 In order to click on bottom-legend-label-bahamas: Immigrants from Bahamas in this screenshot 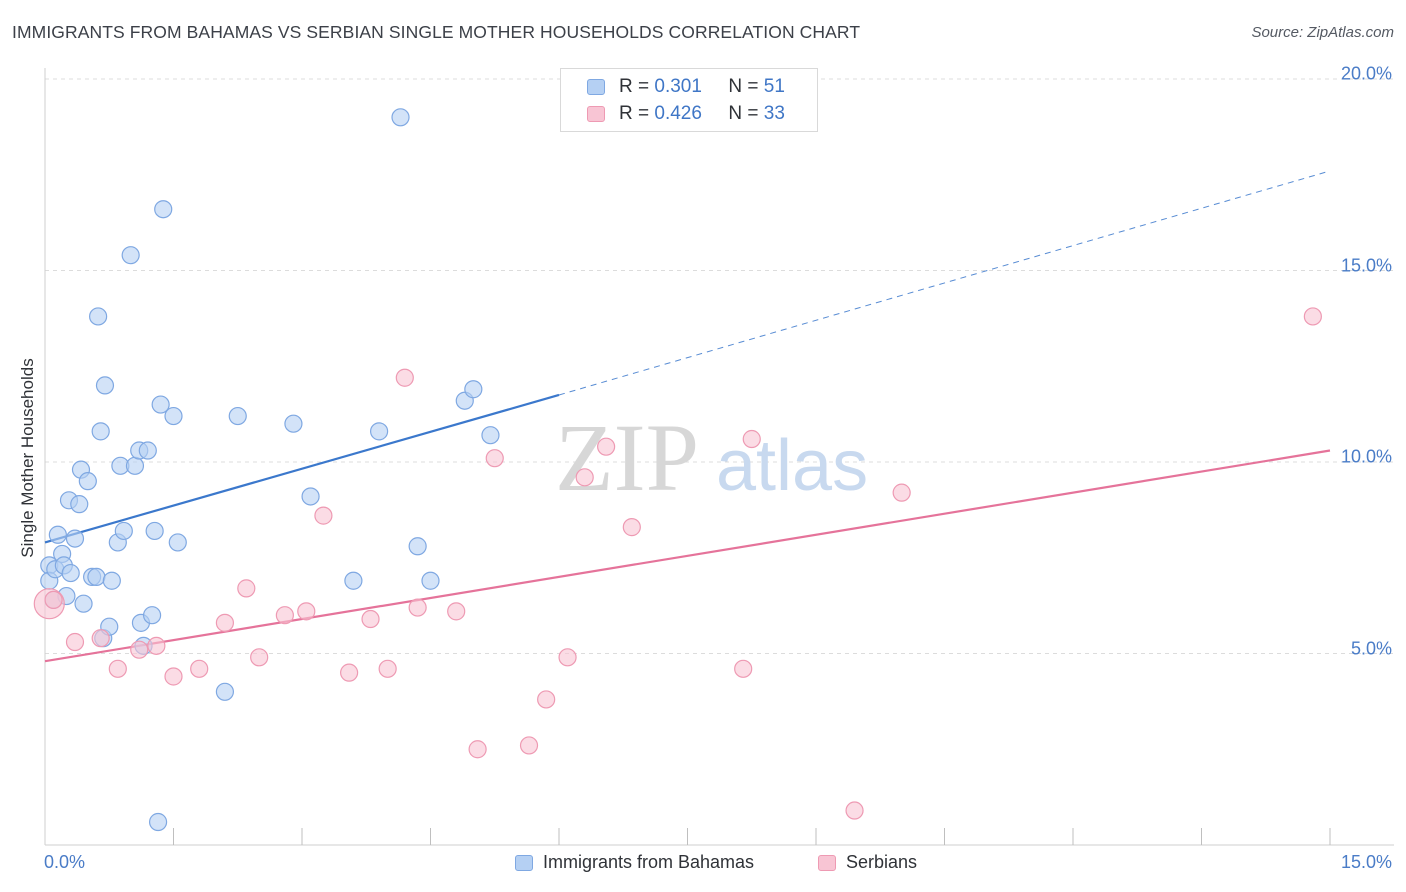, I will do `click(649, 862)`.